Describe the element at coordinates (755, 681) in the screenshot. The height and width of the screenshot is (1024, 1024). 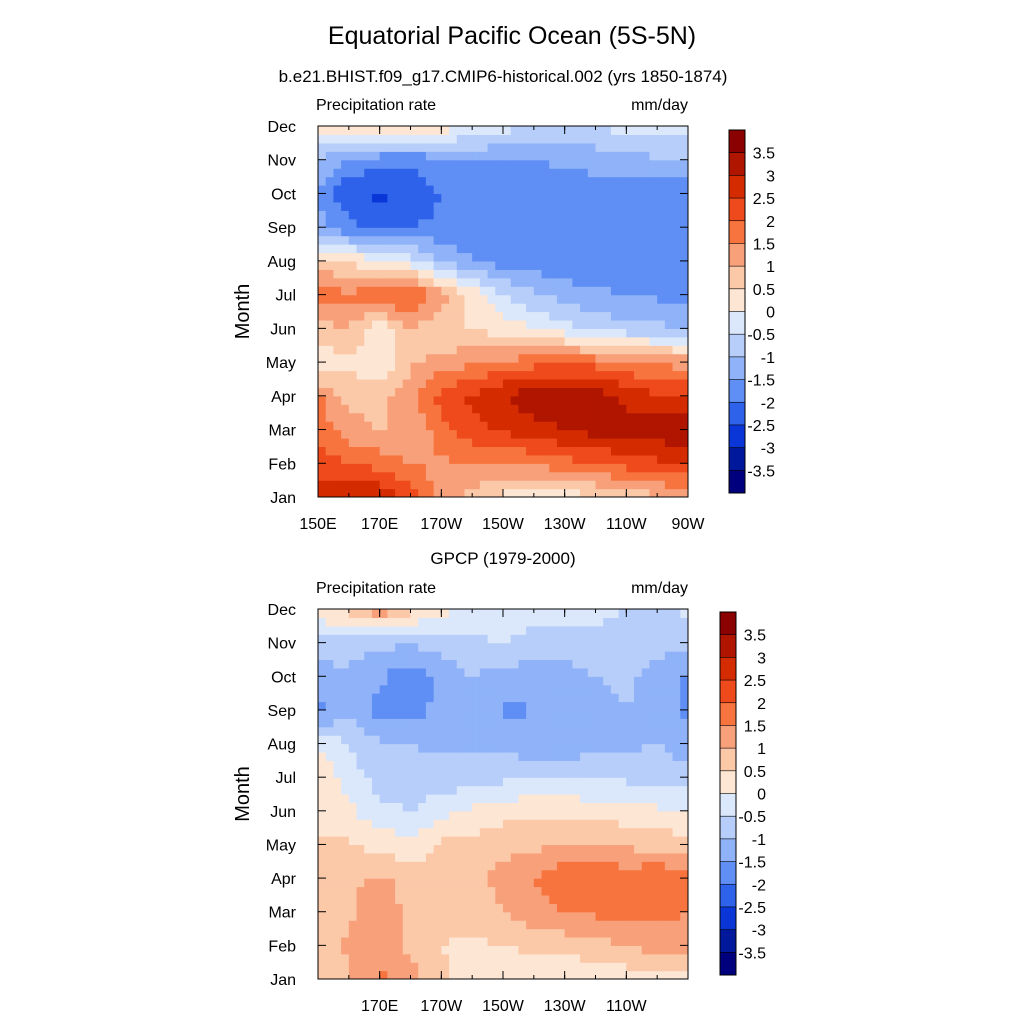
I see `colorbar-label: 2.5` at that location.